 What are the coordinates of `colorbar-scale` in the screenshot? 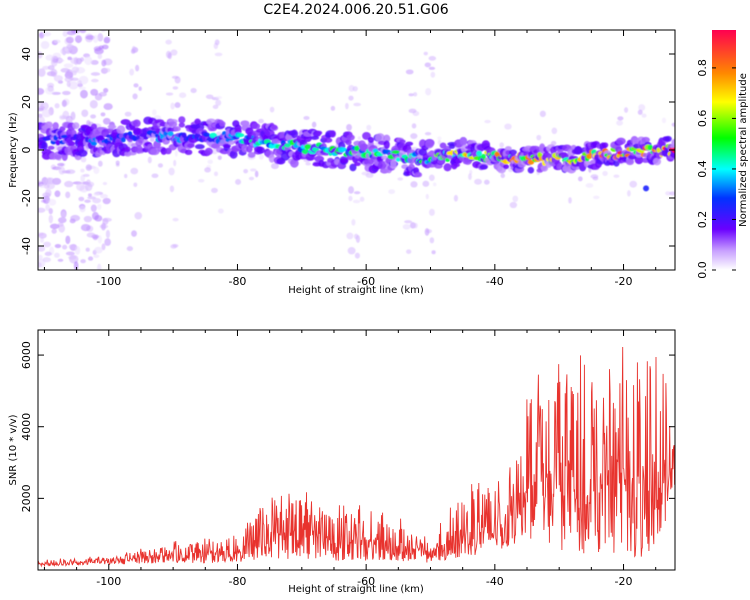 It's located at (724, 150).